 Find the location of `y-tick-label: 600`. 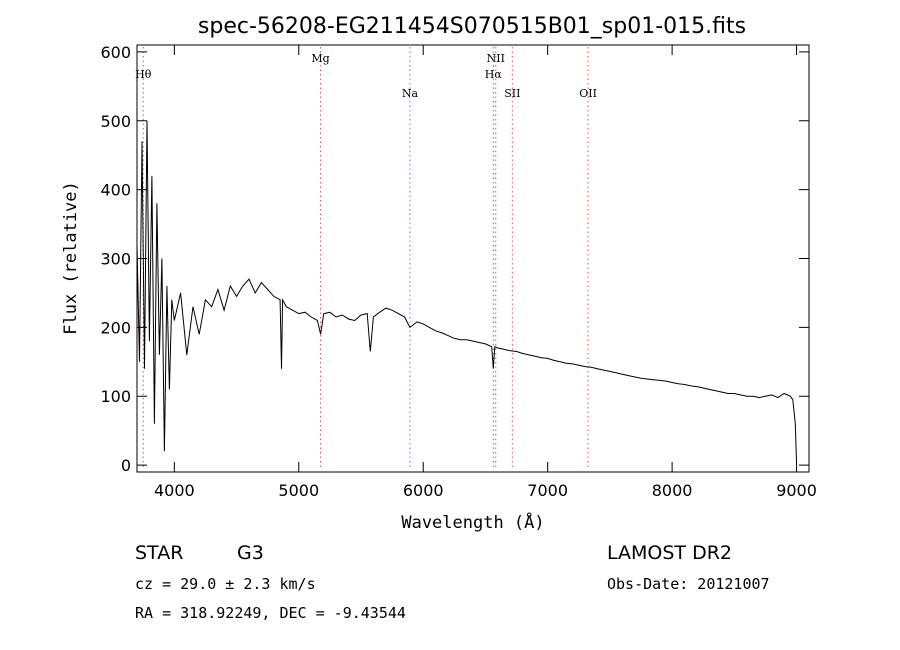

y-tick-label: 600 is located at coordinates (115, 52).